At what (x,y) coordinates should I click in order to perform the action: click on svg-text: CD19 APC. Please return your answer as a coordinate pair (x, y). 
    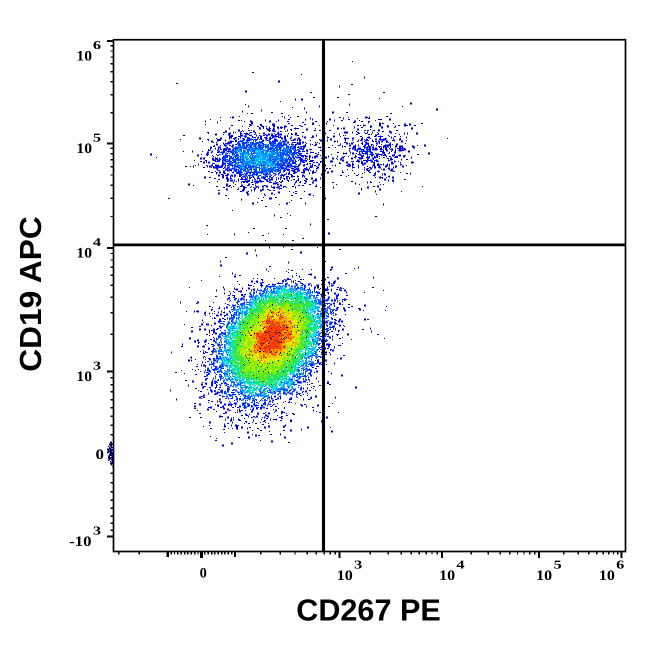
    Looking at the image, I should click on (31, 294).